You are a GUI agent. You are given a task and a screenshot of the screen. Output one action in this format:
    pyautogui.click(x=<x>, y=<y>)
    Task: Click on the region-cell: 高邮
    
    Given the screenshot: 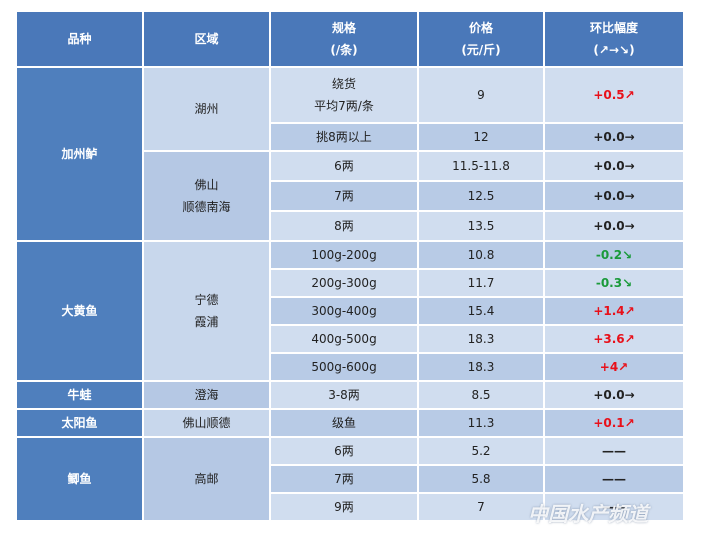 What is the action you would take?
    pyautogui.click(x=206, y=479)
    